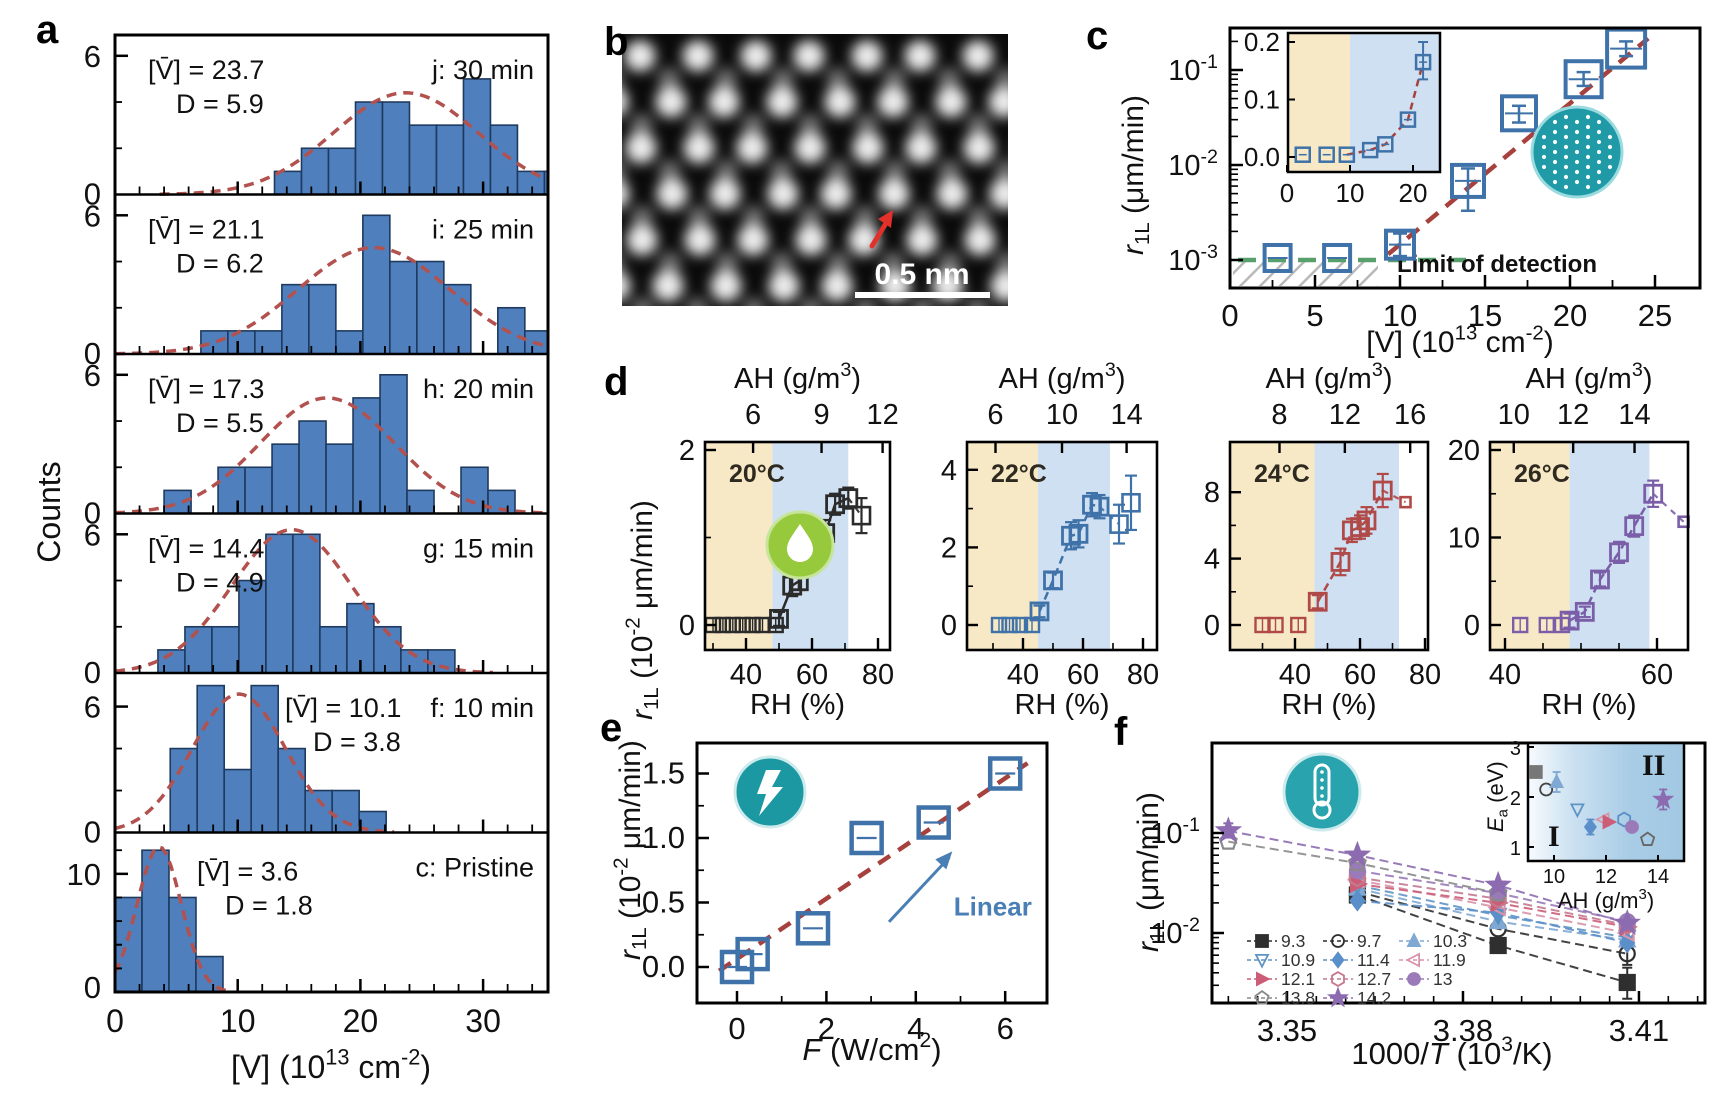 This screenshot has width=1730, height=1114. Describe the element at coordinates (630, 850) in the screenshot. I see `svg-text: r1L (10-2 μm/min)` at that location.